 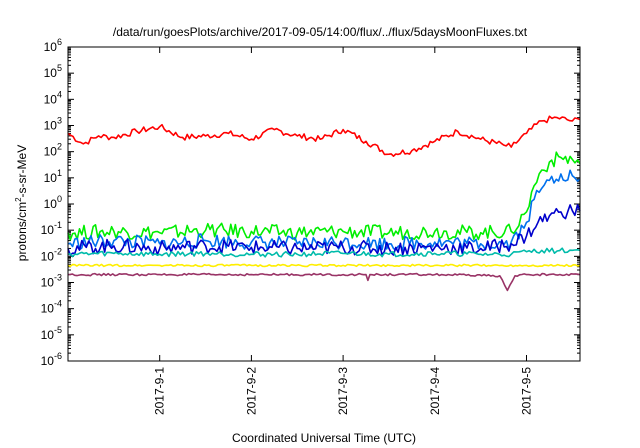 What do you see at coordinates (251, 391) in the screenshot?
I see `x-tick-label-1: 2017-9-2` at bounding box center [251, 391].